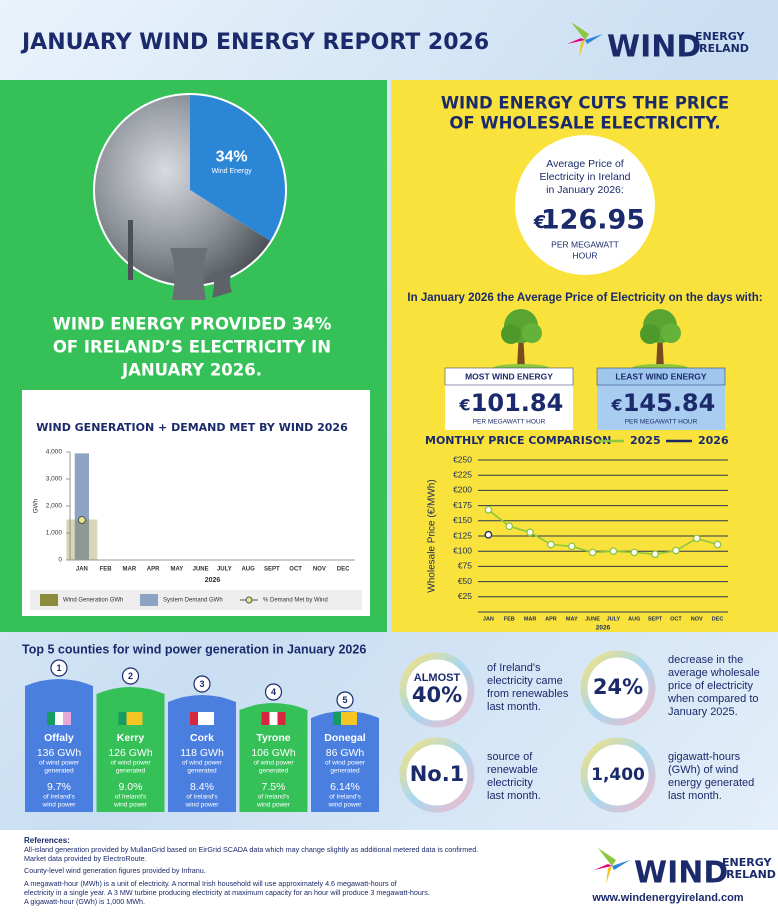  I want to click on rank: 3, so click(201, 684).